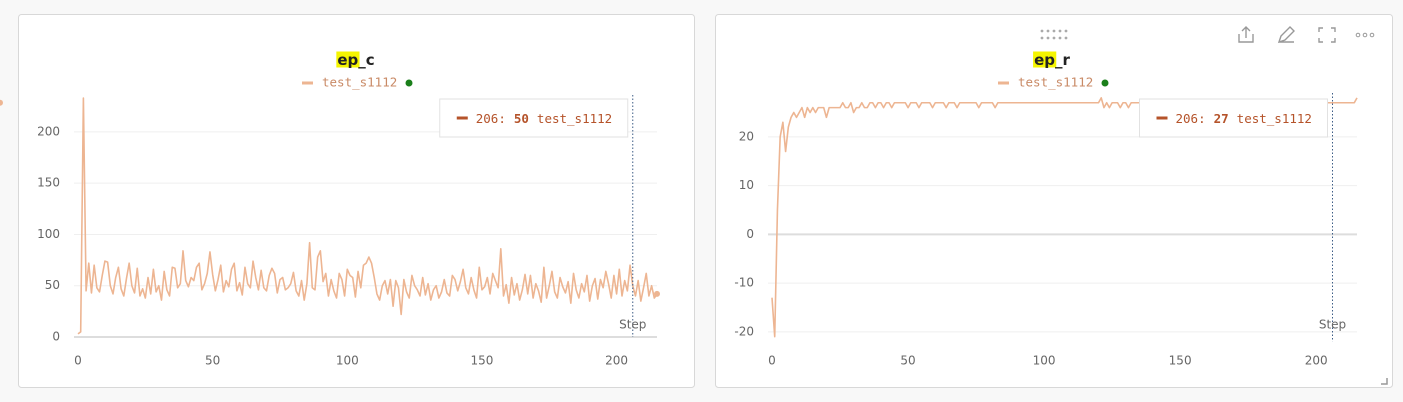 Image resolution: width=1403 pixels, height=402 pixels. What do you see at coordinates (1246, 34) in the screenshot?
I see `export-icon` at bounding box center [1246, 34].